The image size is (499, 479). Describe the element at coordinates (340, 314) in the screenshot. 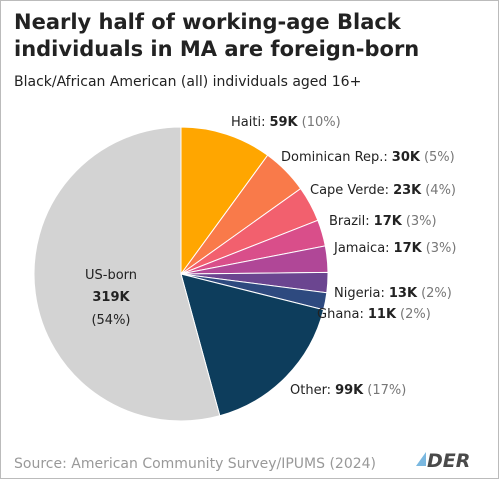

I see `category-label: Ghana:` at that location.